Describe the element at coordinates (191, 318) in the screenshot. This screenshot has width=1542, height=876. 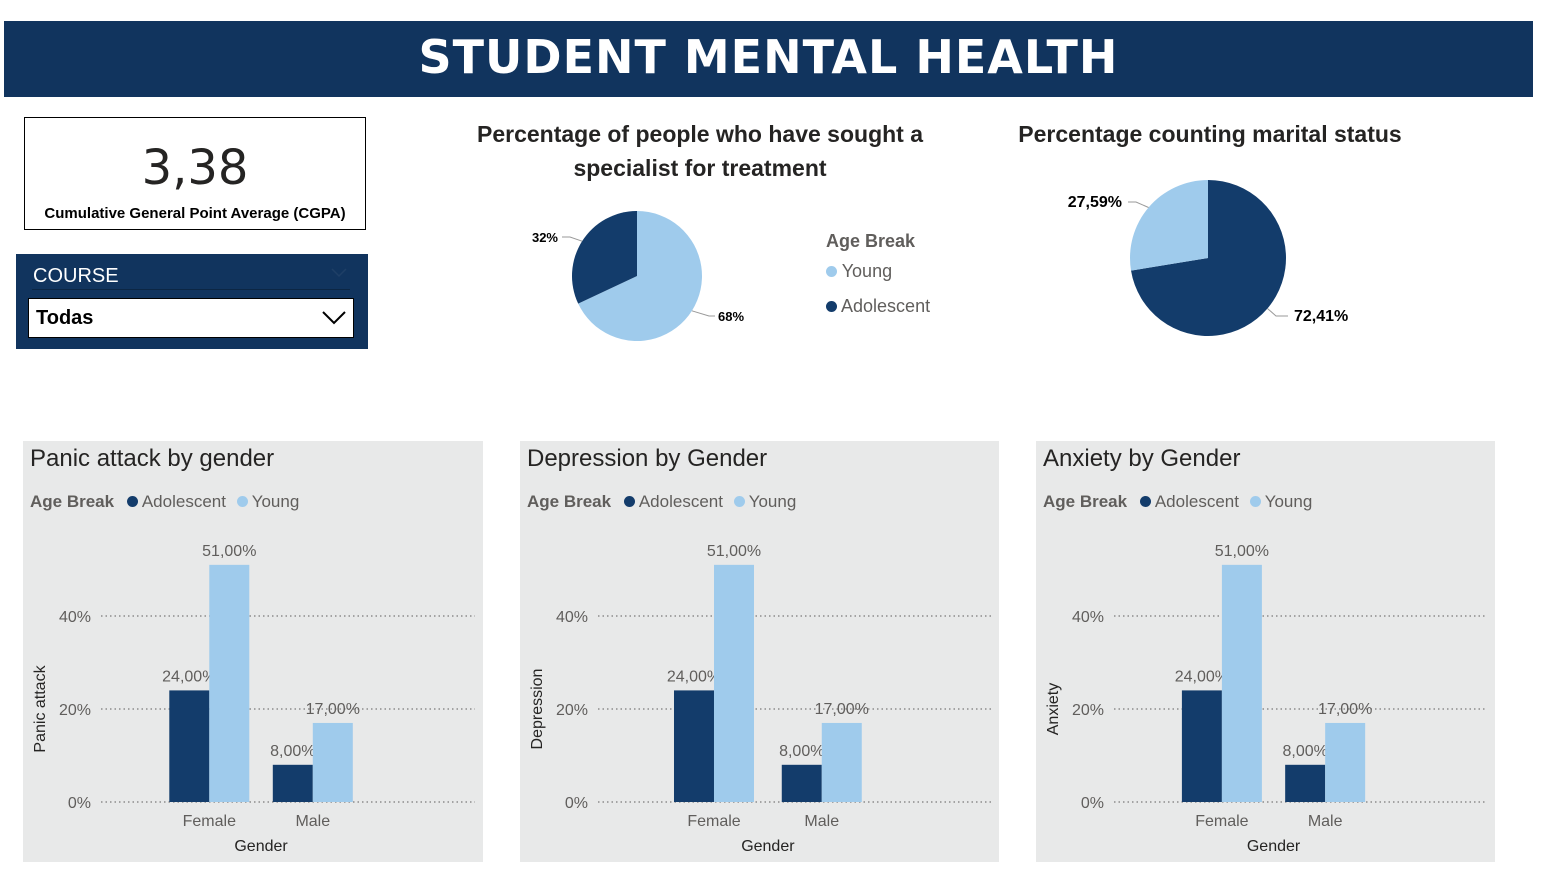
I see `course-dropdown: Todas` at that location.